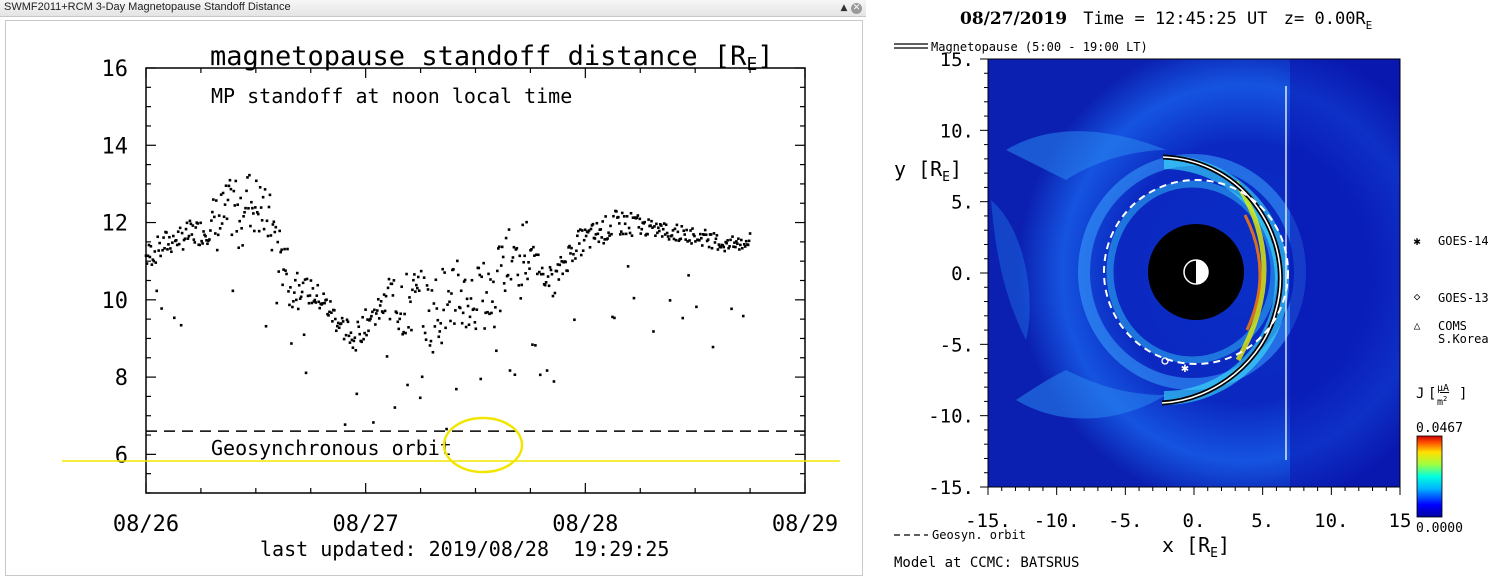  What do you see at coordinates (1185, 368) in the screenshot?
I see `goes14-marker-icon: ✱` at bounding box center [1185, 368].